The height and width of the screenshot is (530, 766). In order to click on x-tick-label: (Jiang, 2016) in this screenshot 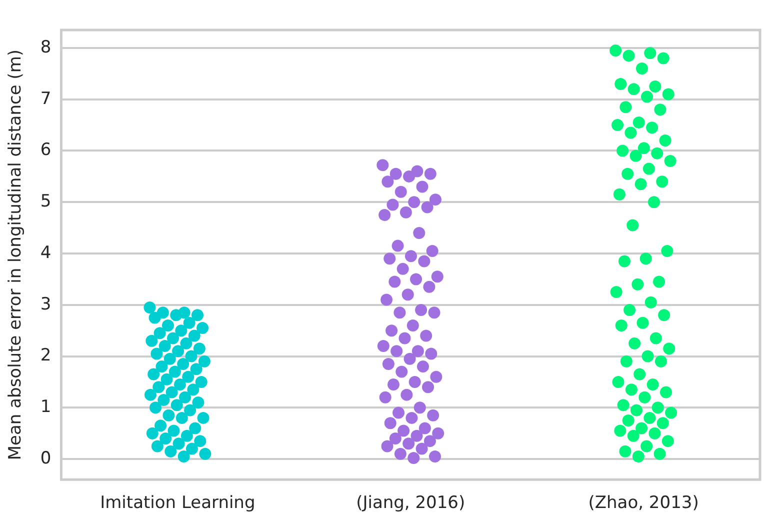, I will do `click(411, 503)`.